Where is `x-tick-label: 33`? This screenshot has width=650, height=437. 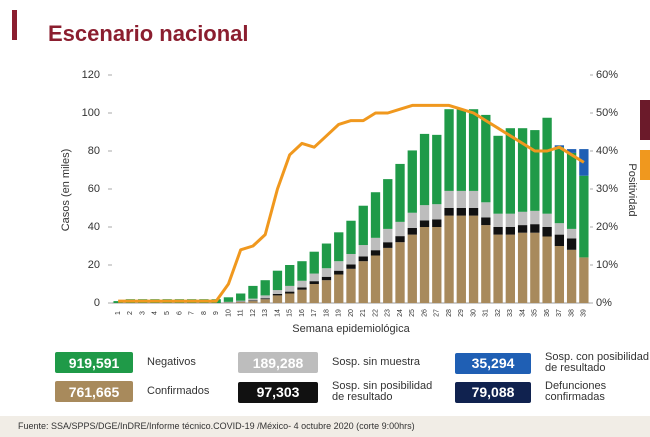 x-tick-label: 33 is located at coordinates (510, 313).